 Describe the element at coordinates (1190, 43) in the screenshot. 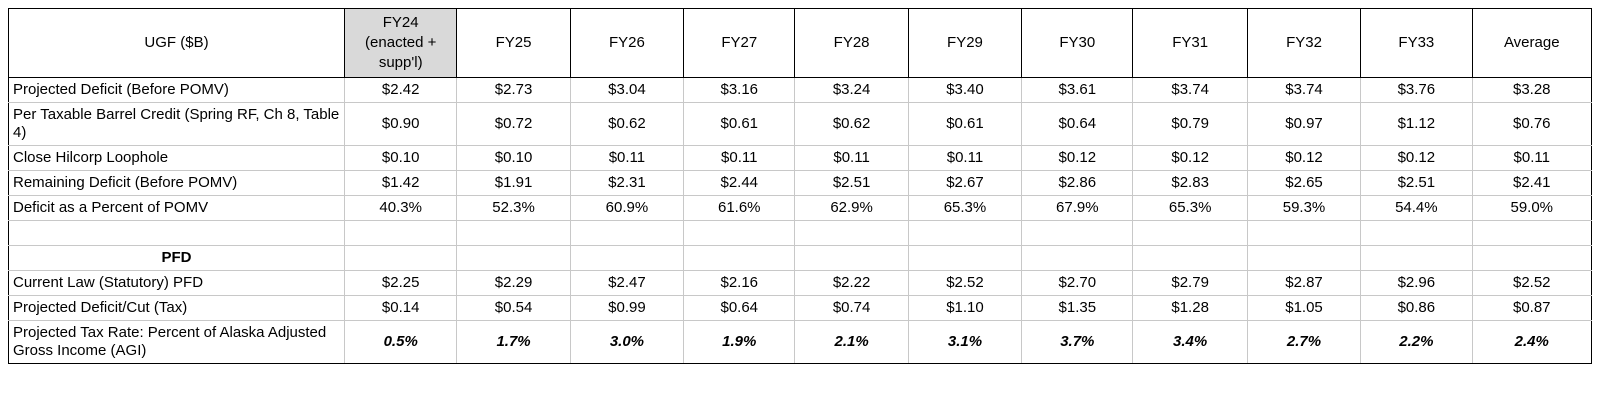

I see `column-header-fy31: FY31` at that location.